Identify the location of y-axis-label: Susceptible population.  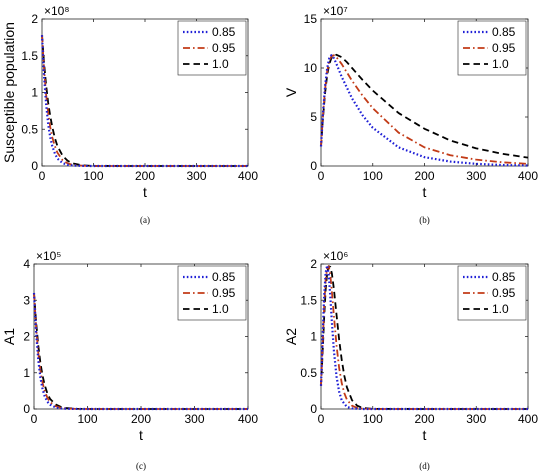
(9, 92).